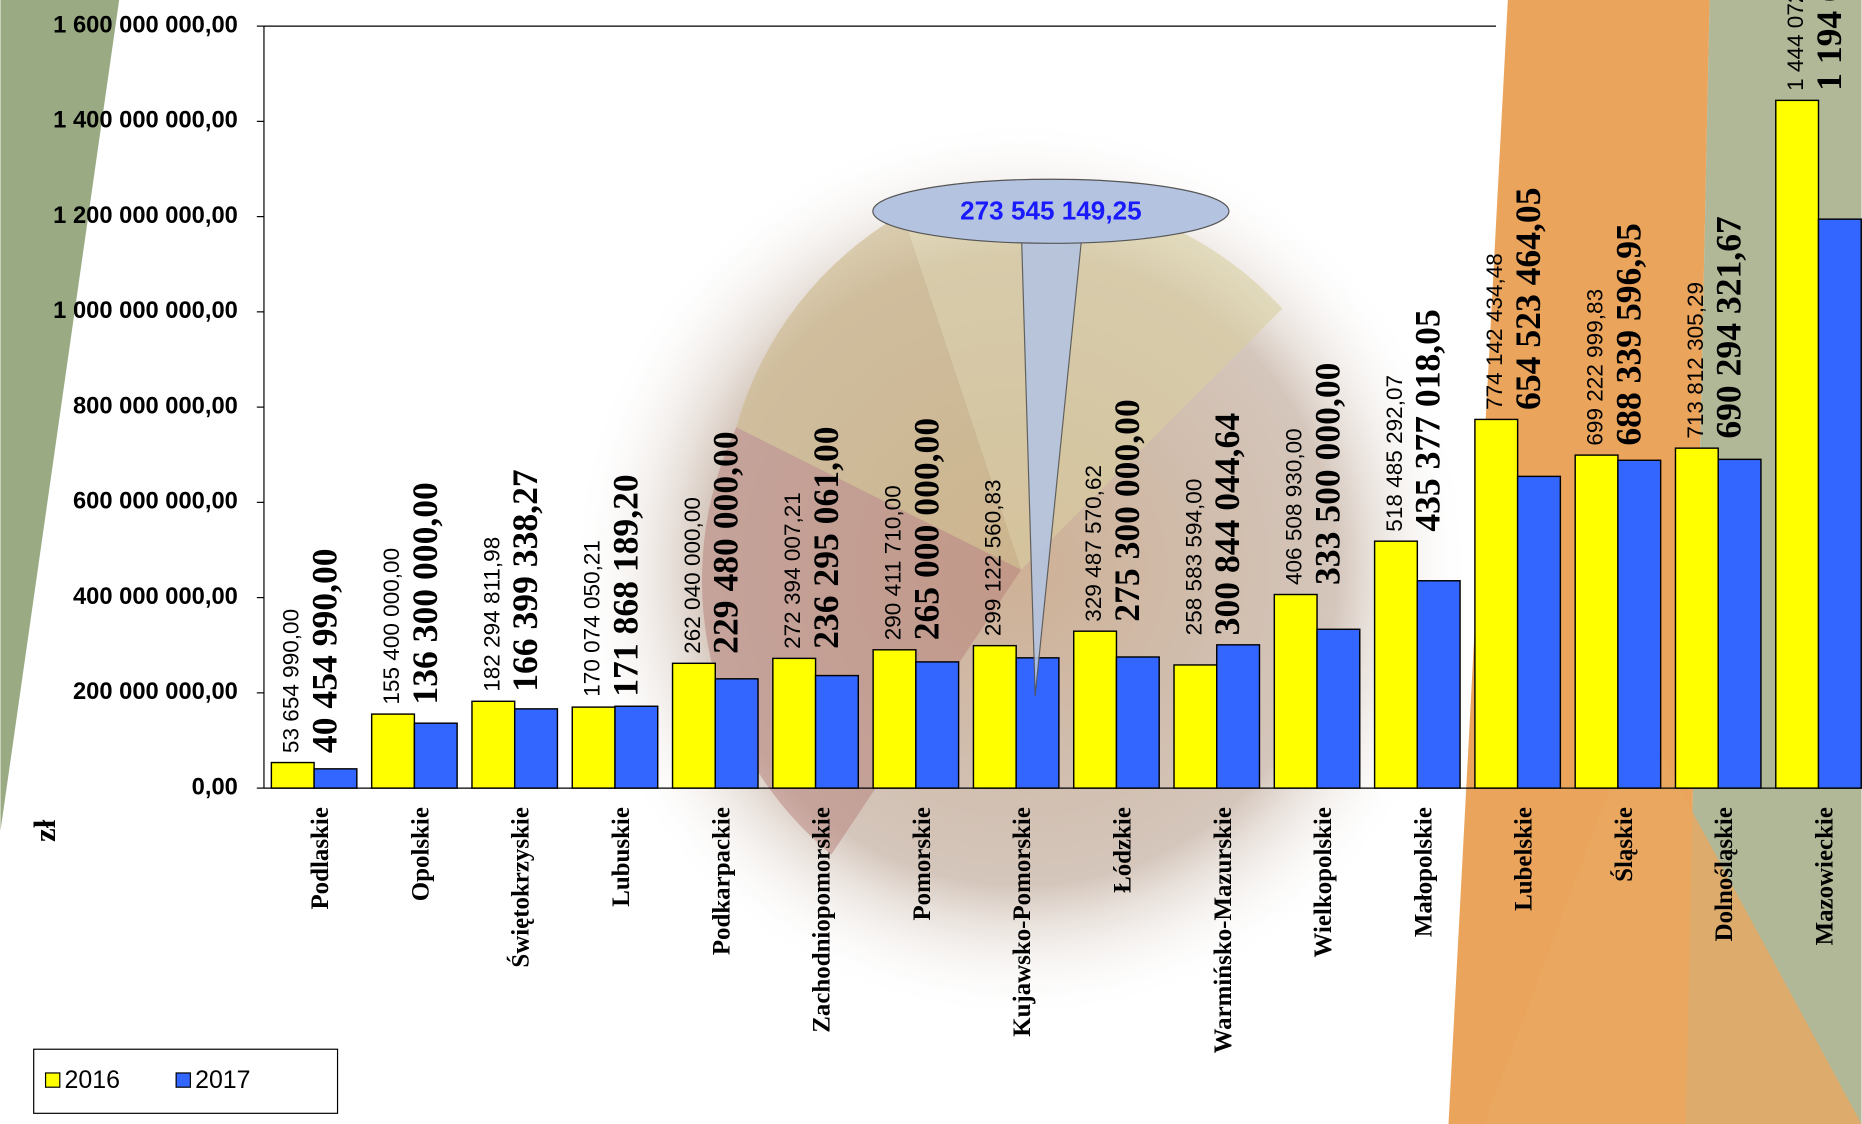 This screenshot has width=1862, height=1124. What do you see at coordinates (1628, 334) in the screenshot?
I see `value-label: 688 339 596,95` at bounding box center [1628, 334].